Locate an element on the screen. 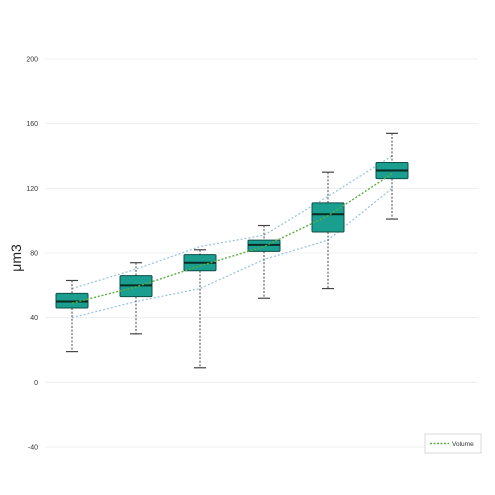 The height and width of the screenshot is (495, 495). y-tick-label: 40 is located at coordinates (34, 318).